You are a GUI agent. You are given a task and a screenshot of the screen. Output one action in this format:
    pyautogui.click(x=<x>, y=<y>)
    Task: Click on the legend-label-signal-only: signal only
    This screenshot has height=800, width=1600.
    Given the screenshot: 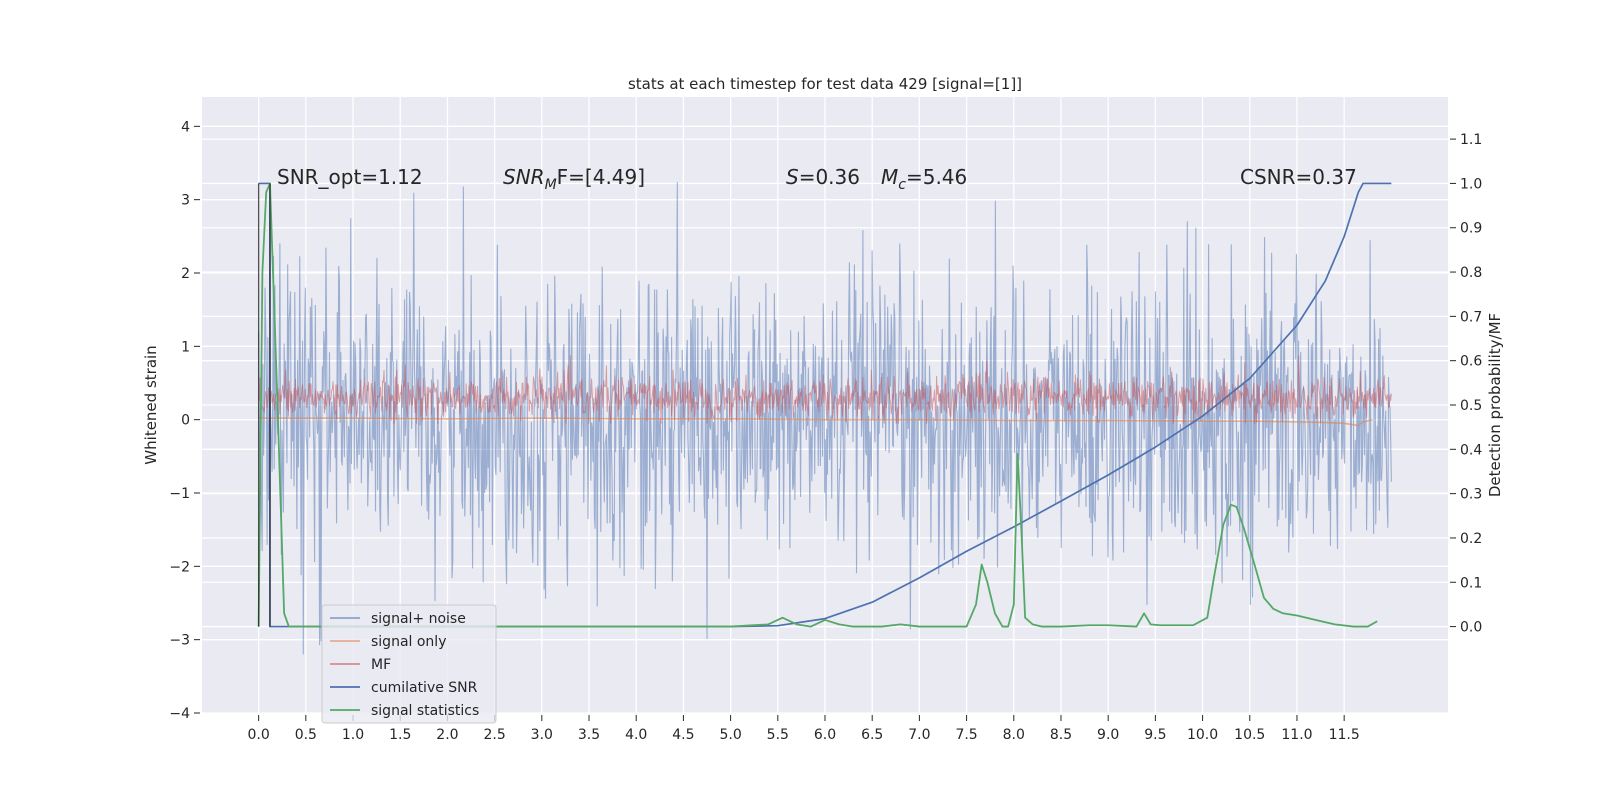 What is the action you would take?
    pyautogui.click(x=408, y=642)
    